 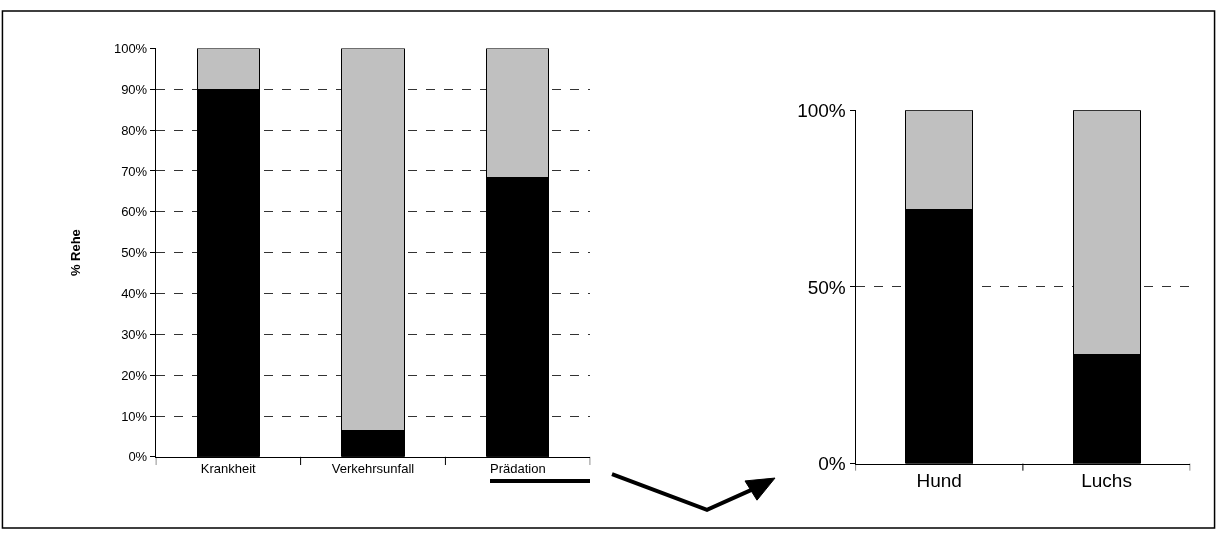 What do you see at coordinates (1106, 481) in the screenshot?
I see `x-tick-label: Luchs` at bounding box center [1106, 481].